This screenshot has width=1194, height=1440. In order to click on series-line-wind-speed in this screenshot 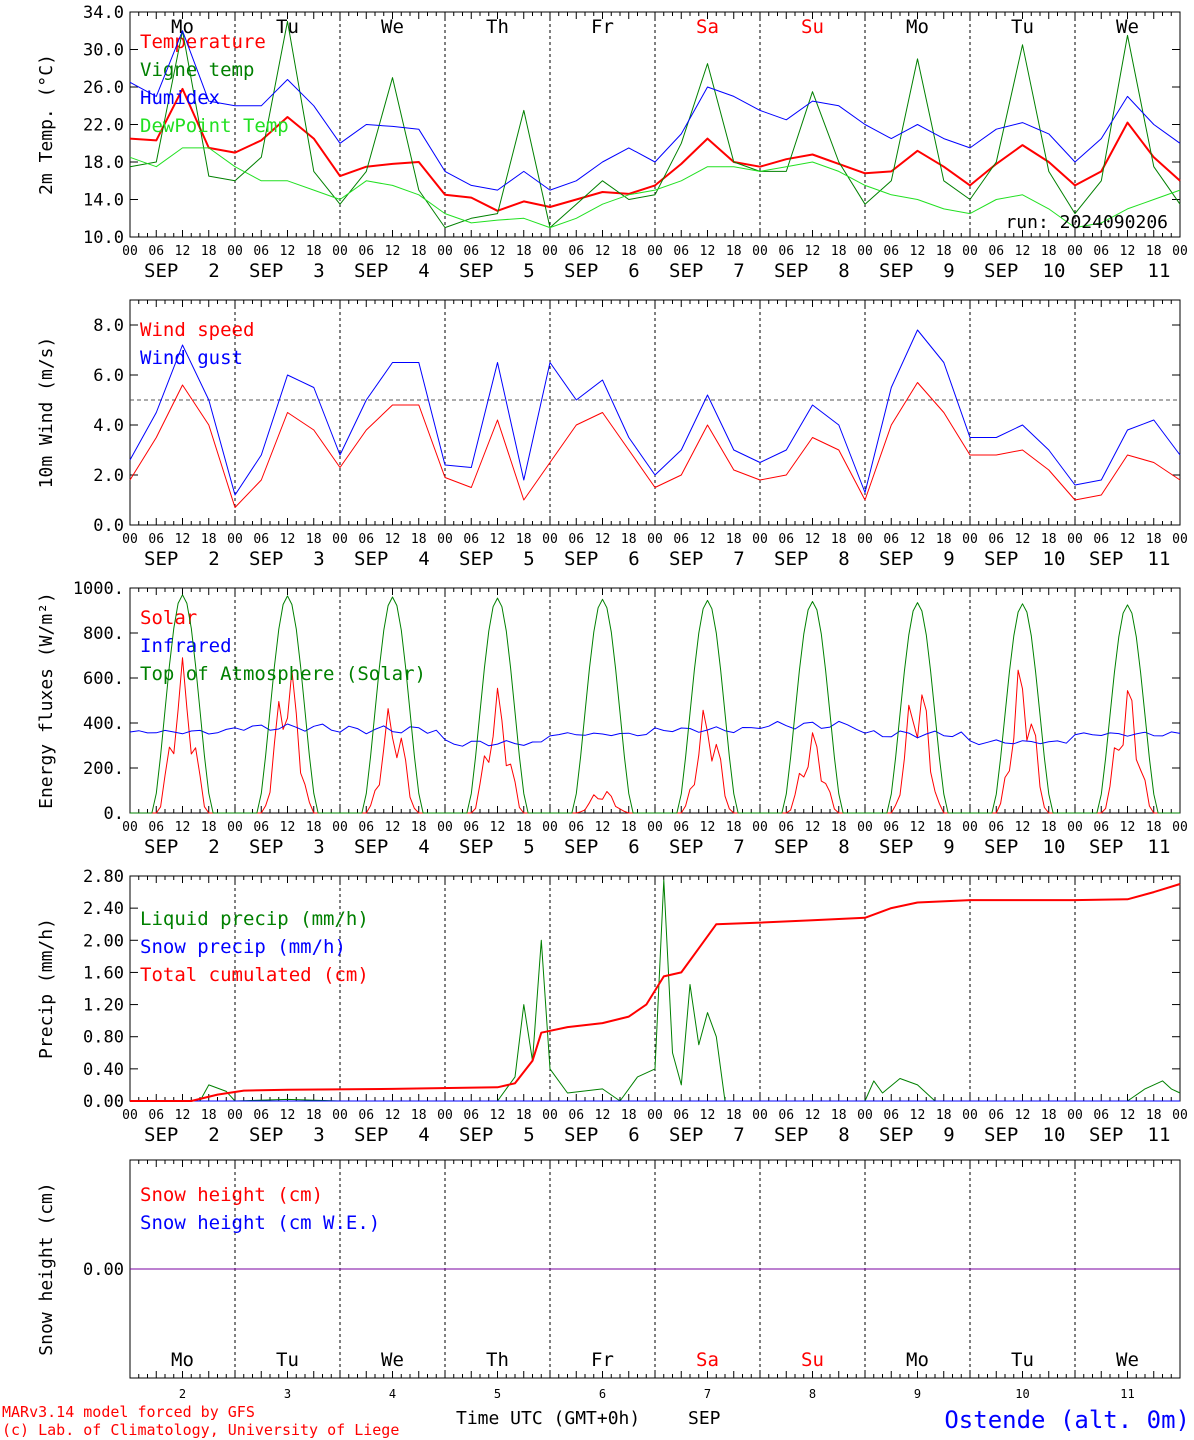, I will do `click(655, 445)`.